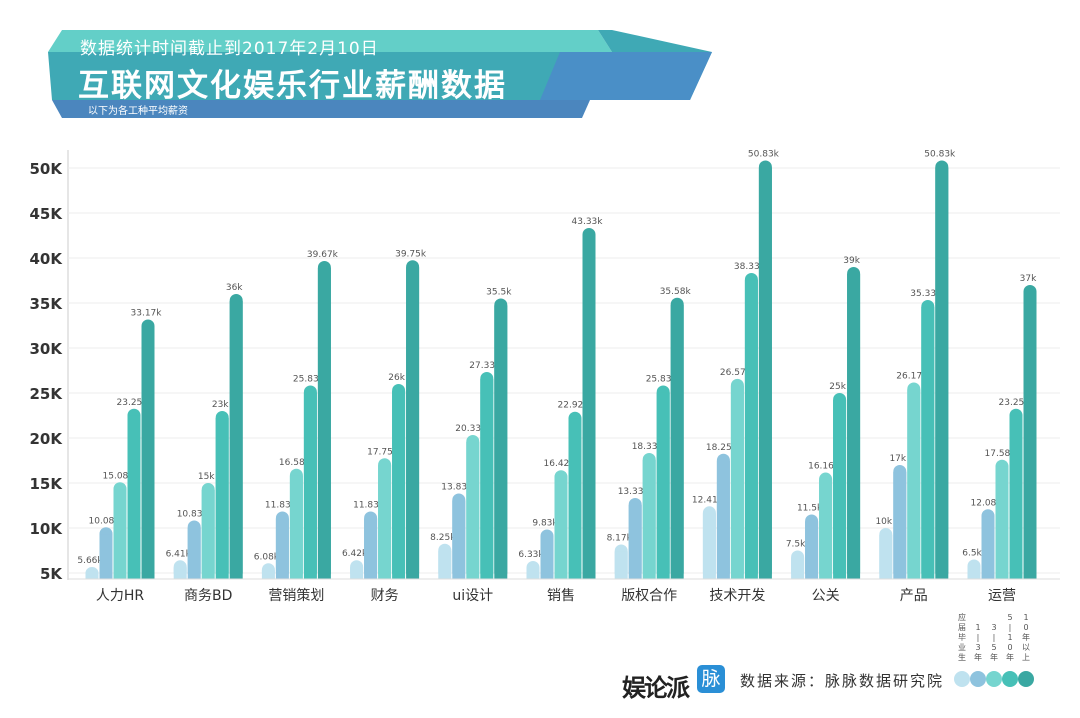 This screenshot has width=1080, height=718. I want to click on yulunpai-logo: 娱论派, so click(656, 688).